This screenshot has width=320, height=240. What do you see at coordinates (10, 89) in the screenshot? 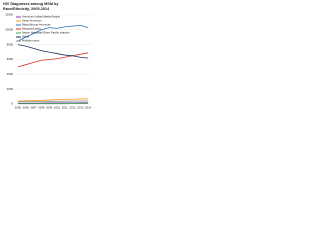
I see `y-tick-label: 2000` at bounding box center [10, 89].